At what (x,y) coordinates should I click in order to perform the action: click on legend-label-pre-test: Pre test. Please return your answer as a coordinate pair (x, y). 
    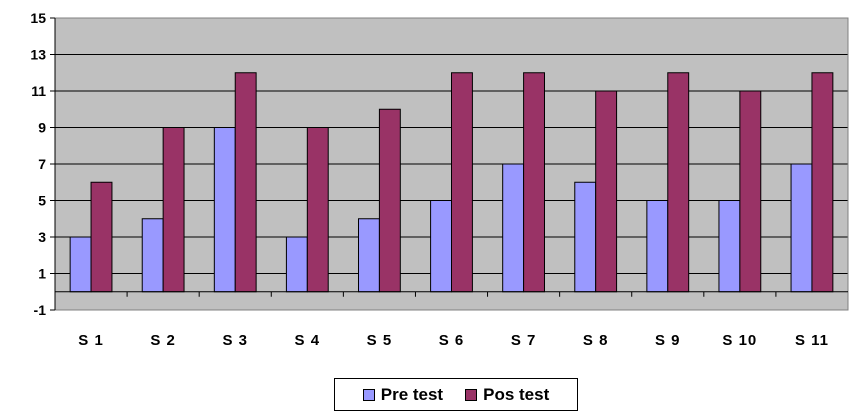
    Looking at the image, I should click on (412, 394).